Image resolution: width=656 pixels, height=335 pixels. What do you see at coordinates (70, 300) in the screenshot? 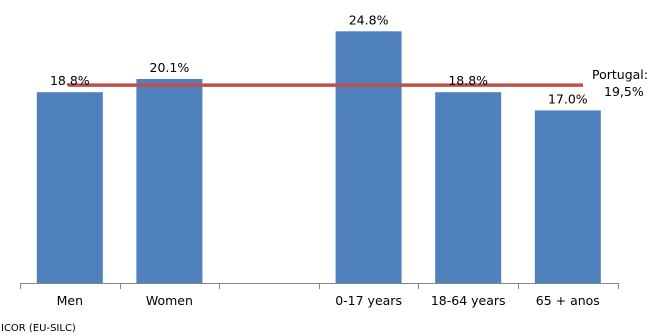
I see `category-label: Men` at bounding box center [70, 300].